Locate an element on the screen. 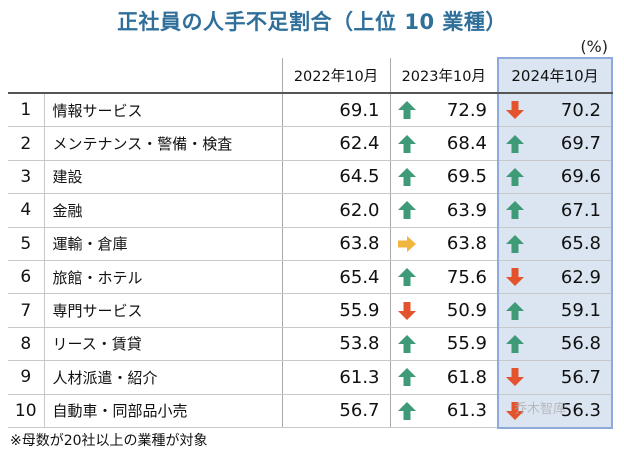 The image size is (624, 457). value-text: 61.8 is located at coordinates (466, 377).